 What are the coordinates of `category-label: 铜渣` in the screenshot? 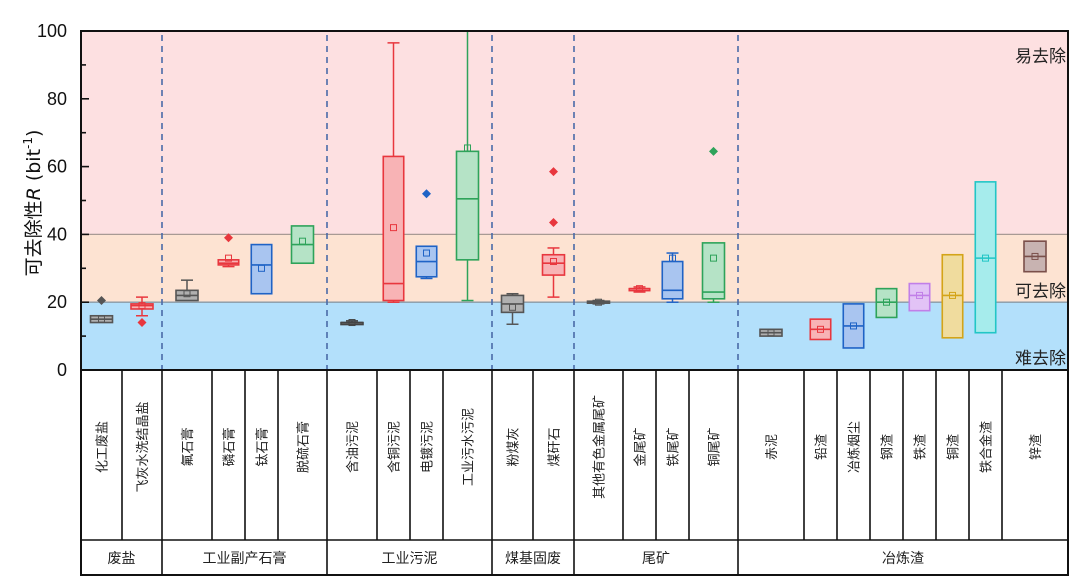 It's located at (954, 447).